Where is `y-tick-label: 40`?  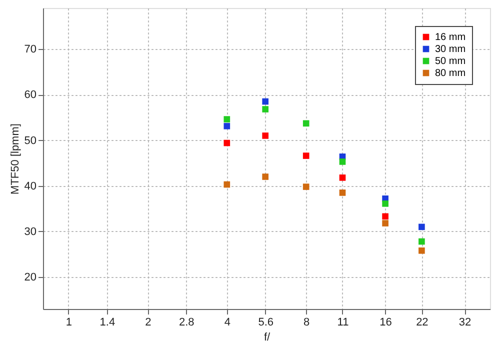 y-tick-label: 40 is located at coordinates (30, 186).